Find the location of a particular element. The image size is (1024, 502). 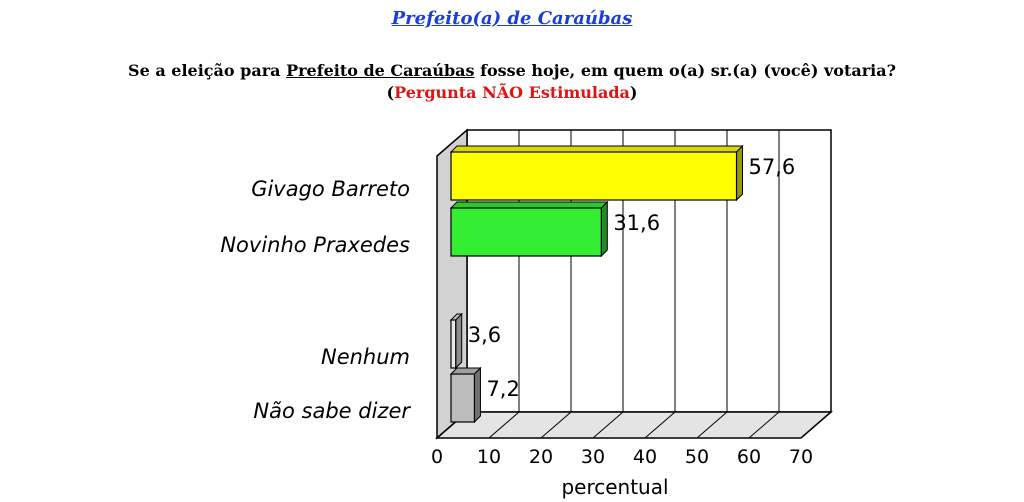

value-label: 57,6 is located at coordinates (772, 167).